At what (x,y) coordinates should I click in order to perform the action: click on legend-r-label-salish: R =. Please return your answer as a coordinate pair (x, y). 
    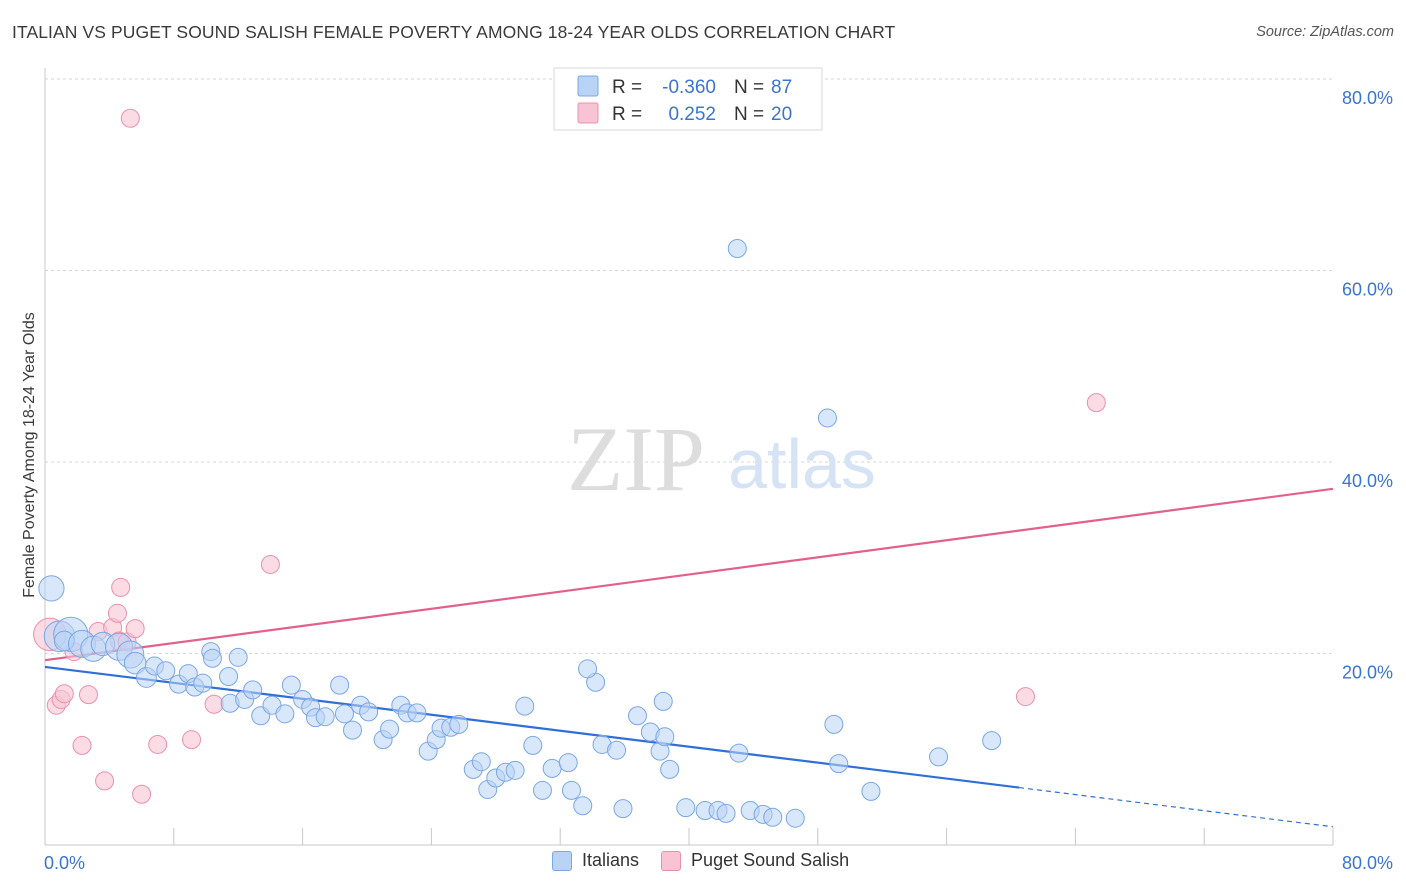
    Looking at the image, I should click on (627, 114).